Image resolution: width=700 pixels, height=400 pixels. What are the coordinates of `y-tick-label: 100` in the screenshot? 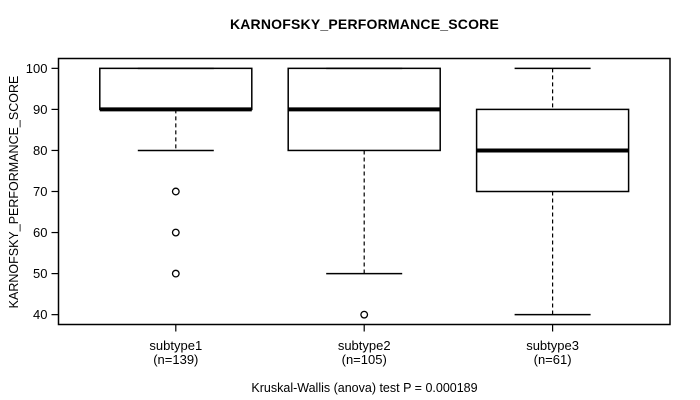 It's located at (37, 68).